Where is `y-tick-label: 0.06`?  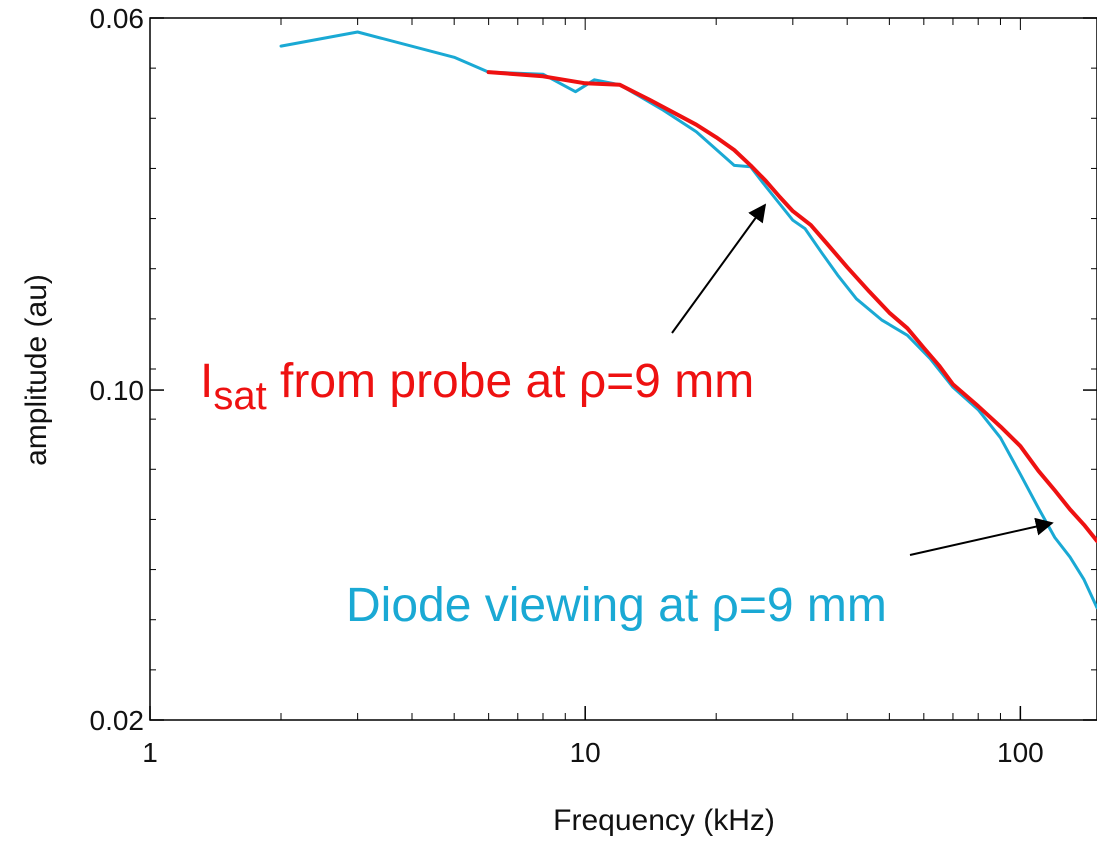
y-tick-label: 0.06 is located at coordinates (117, 18).